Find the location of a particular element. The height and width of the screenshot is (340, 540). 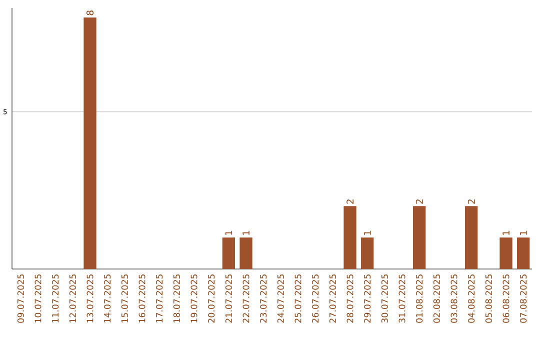

x-tick-label: 14.07.2025 is located at coordinates (107, 298).